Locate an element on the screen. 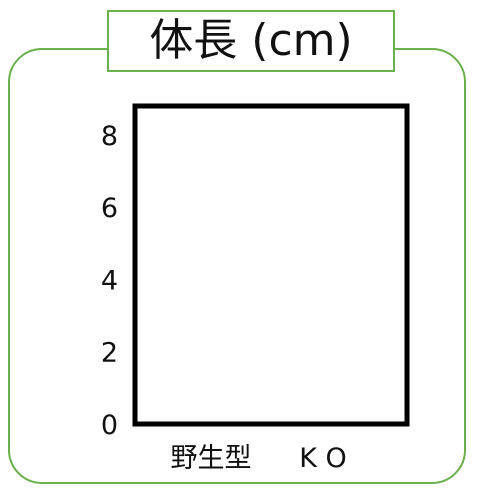  x-category-label-1: K O is located at coordinates (323, 458).